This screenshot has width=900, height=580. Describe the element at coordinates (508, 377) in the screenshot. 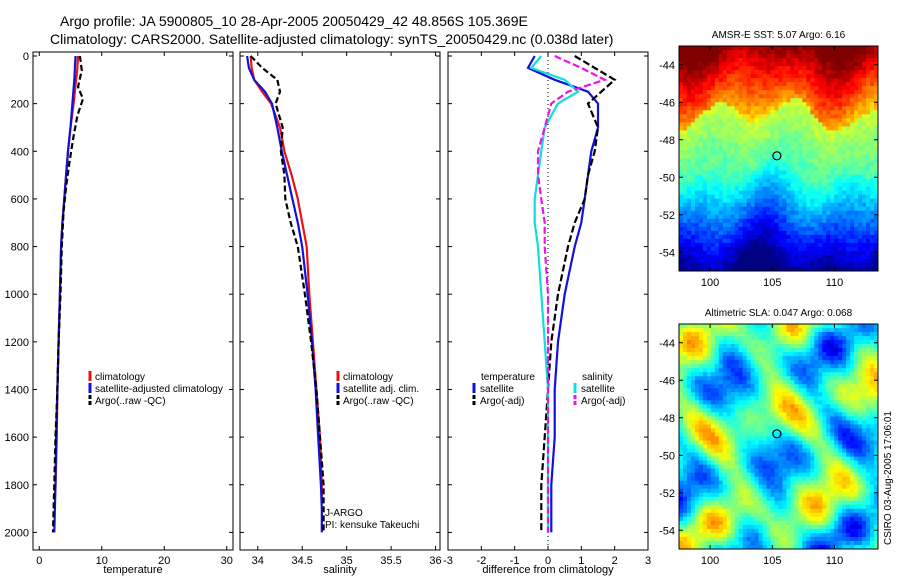

I see `legend-title-temperature: temperature` at that location.